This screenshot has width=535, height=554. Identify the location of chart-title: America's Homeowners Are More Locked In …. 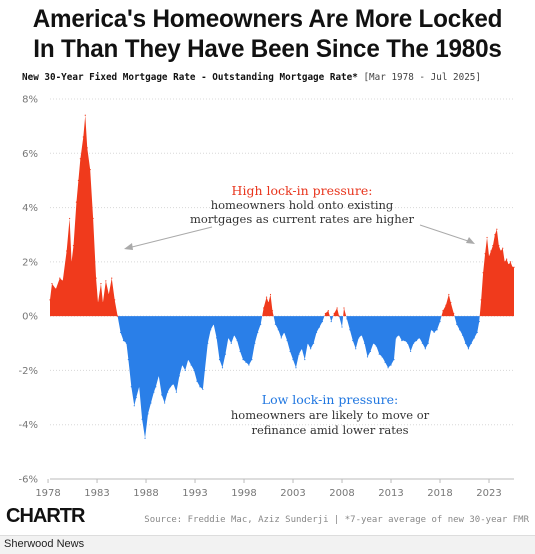
(267, 34).